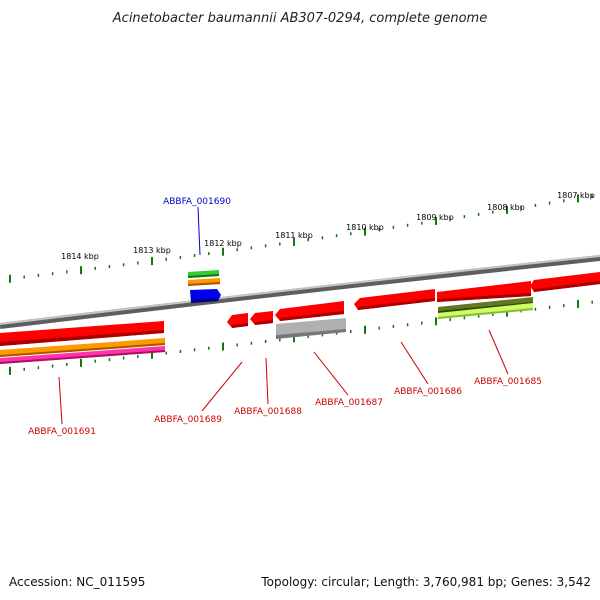 Image resolution: width=600 pixels, height=600 pixels. What do you see at coordinates (62, 432) in the screenshot?
I see `gene-label: ABBFA_001691` at bounding box center [62, 432].